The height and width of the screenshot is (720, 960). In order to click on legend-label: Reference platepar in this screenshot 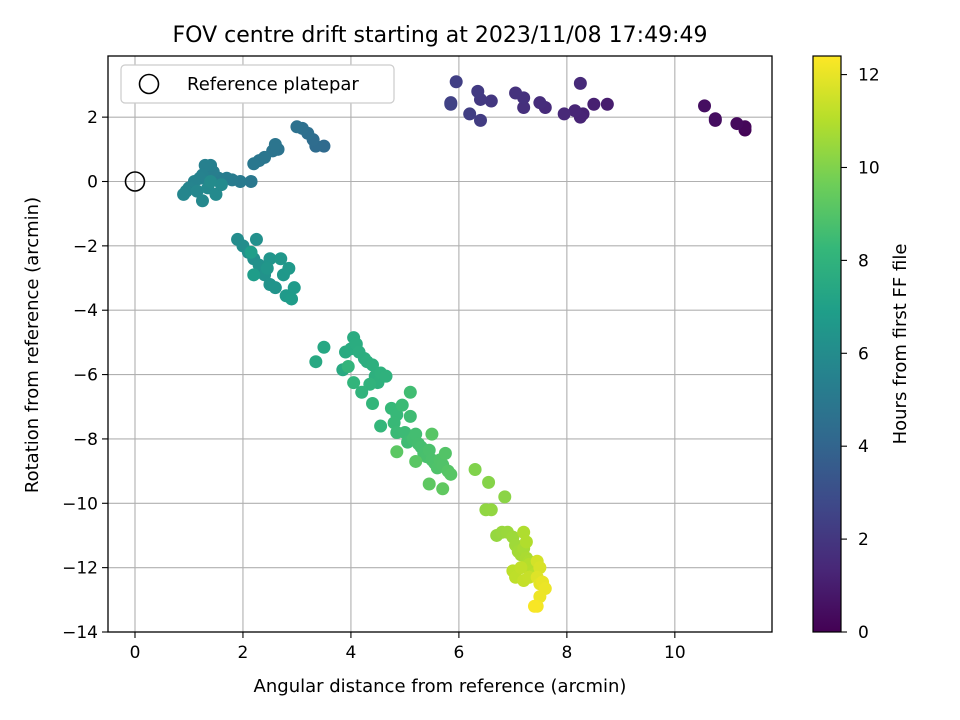, I will do `click(273, 84)`.